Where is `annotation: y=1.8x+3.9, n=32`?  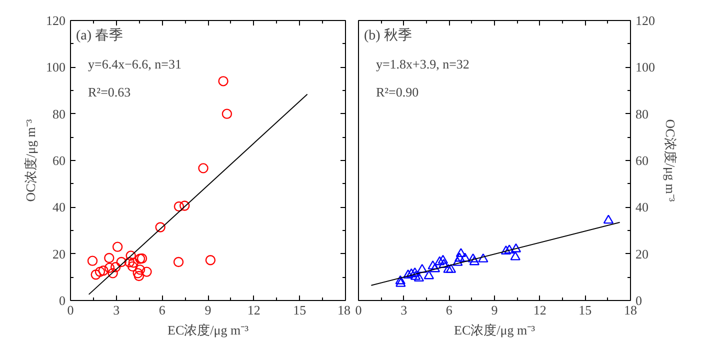 annotation: y=1.8x+3.9, n=32 is located at coordinates (423, 64).